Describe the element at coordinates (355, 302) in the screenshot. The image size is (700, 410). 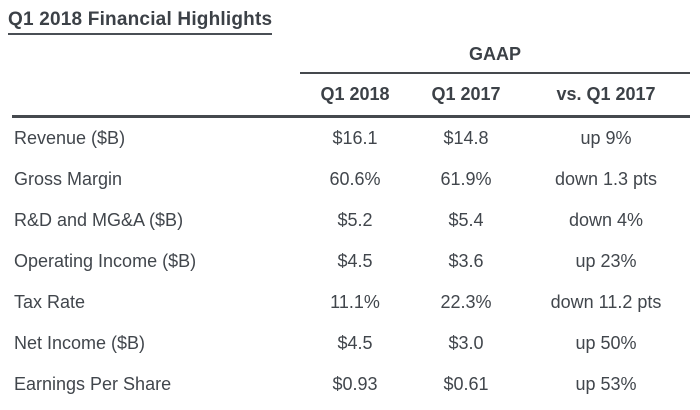
I see `cell-tax-rate-q1-2018: 11.1%` at that location.